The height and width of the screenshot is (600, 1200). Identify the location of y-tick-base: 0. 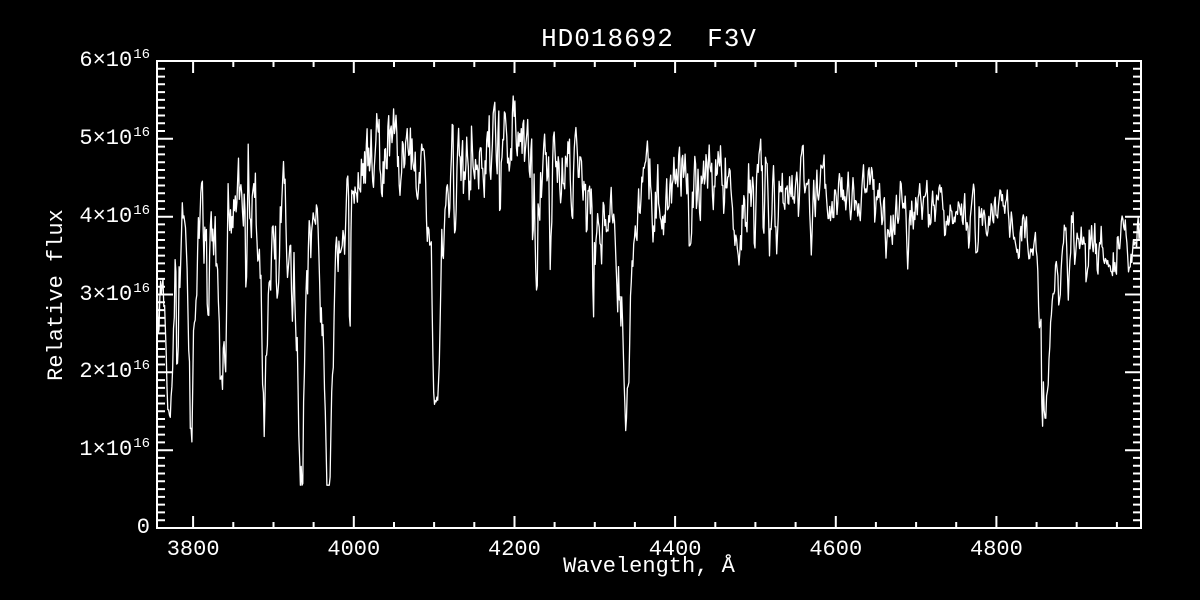
(143, 527).